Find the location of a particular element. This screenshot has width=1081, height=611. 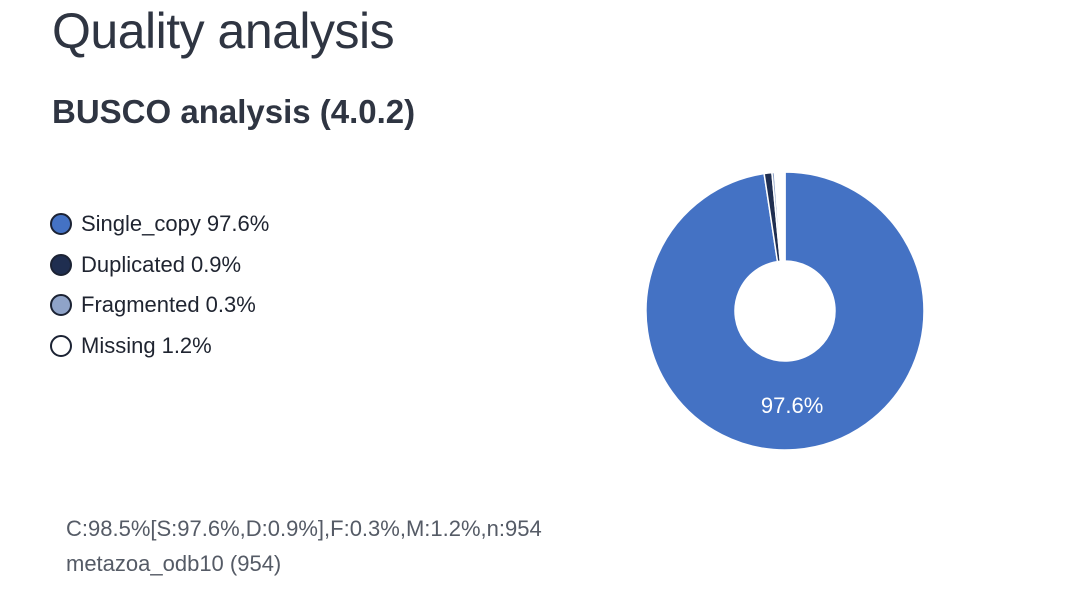

legend-item-fragmented: Fragmented 0.3% is located at coordinates (159, 305).